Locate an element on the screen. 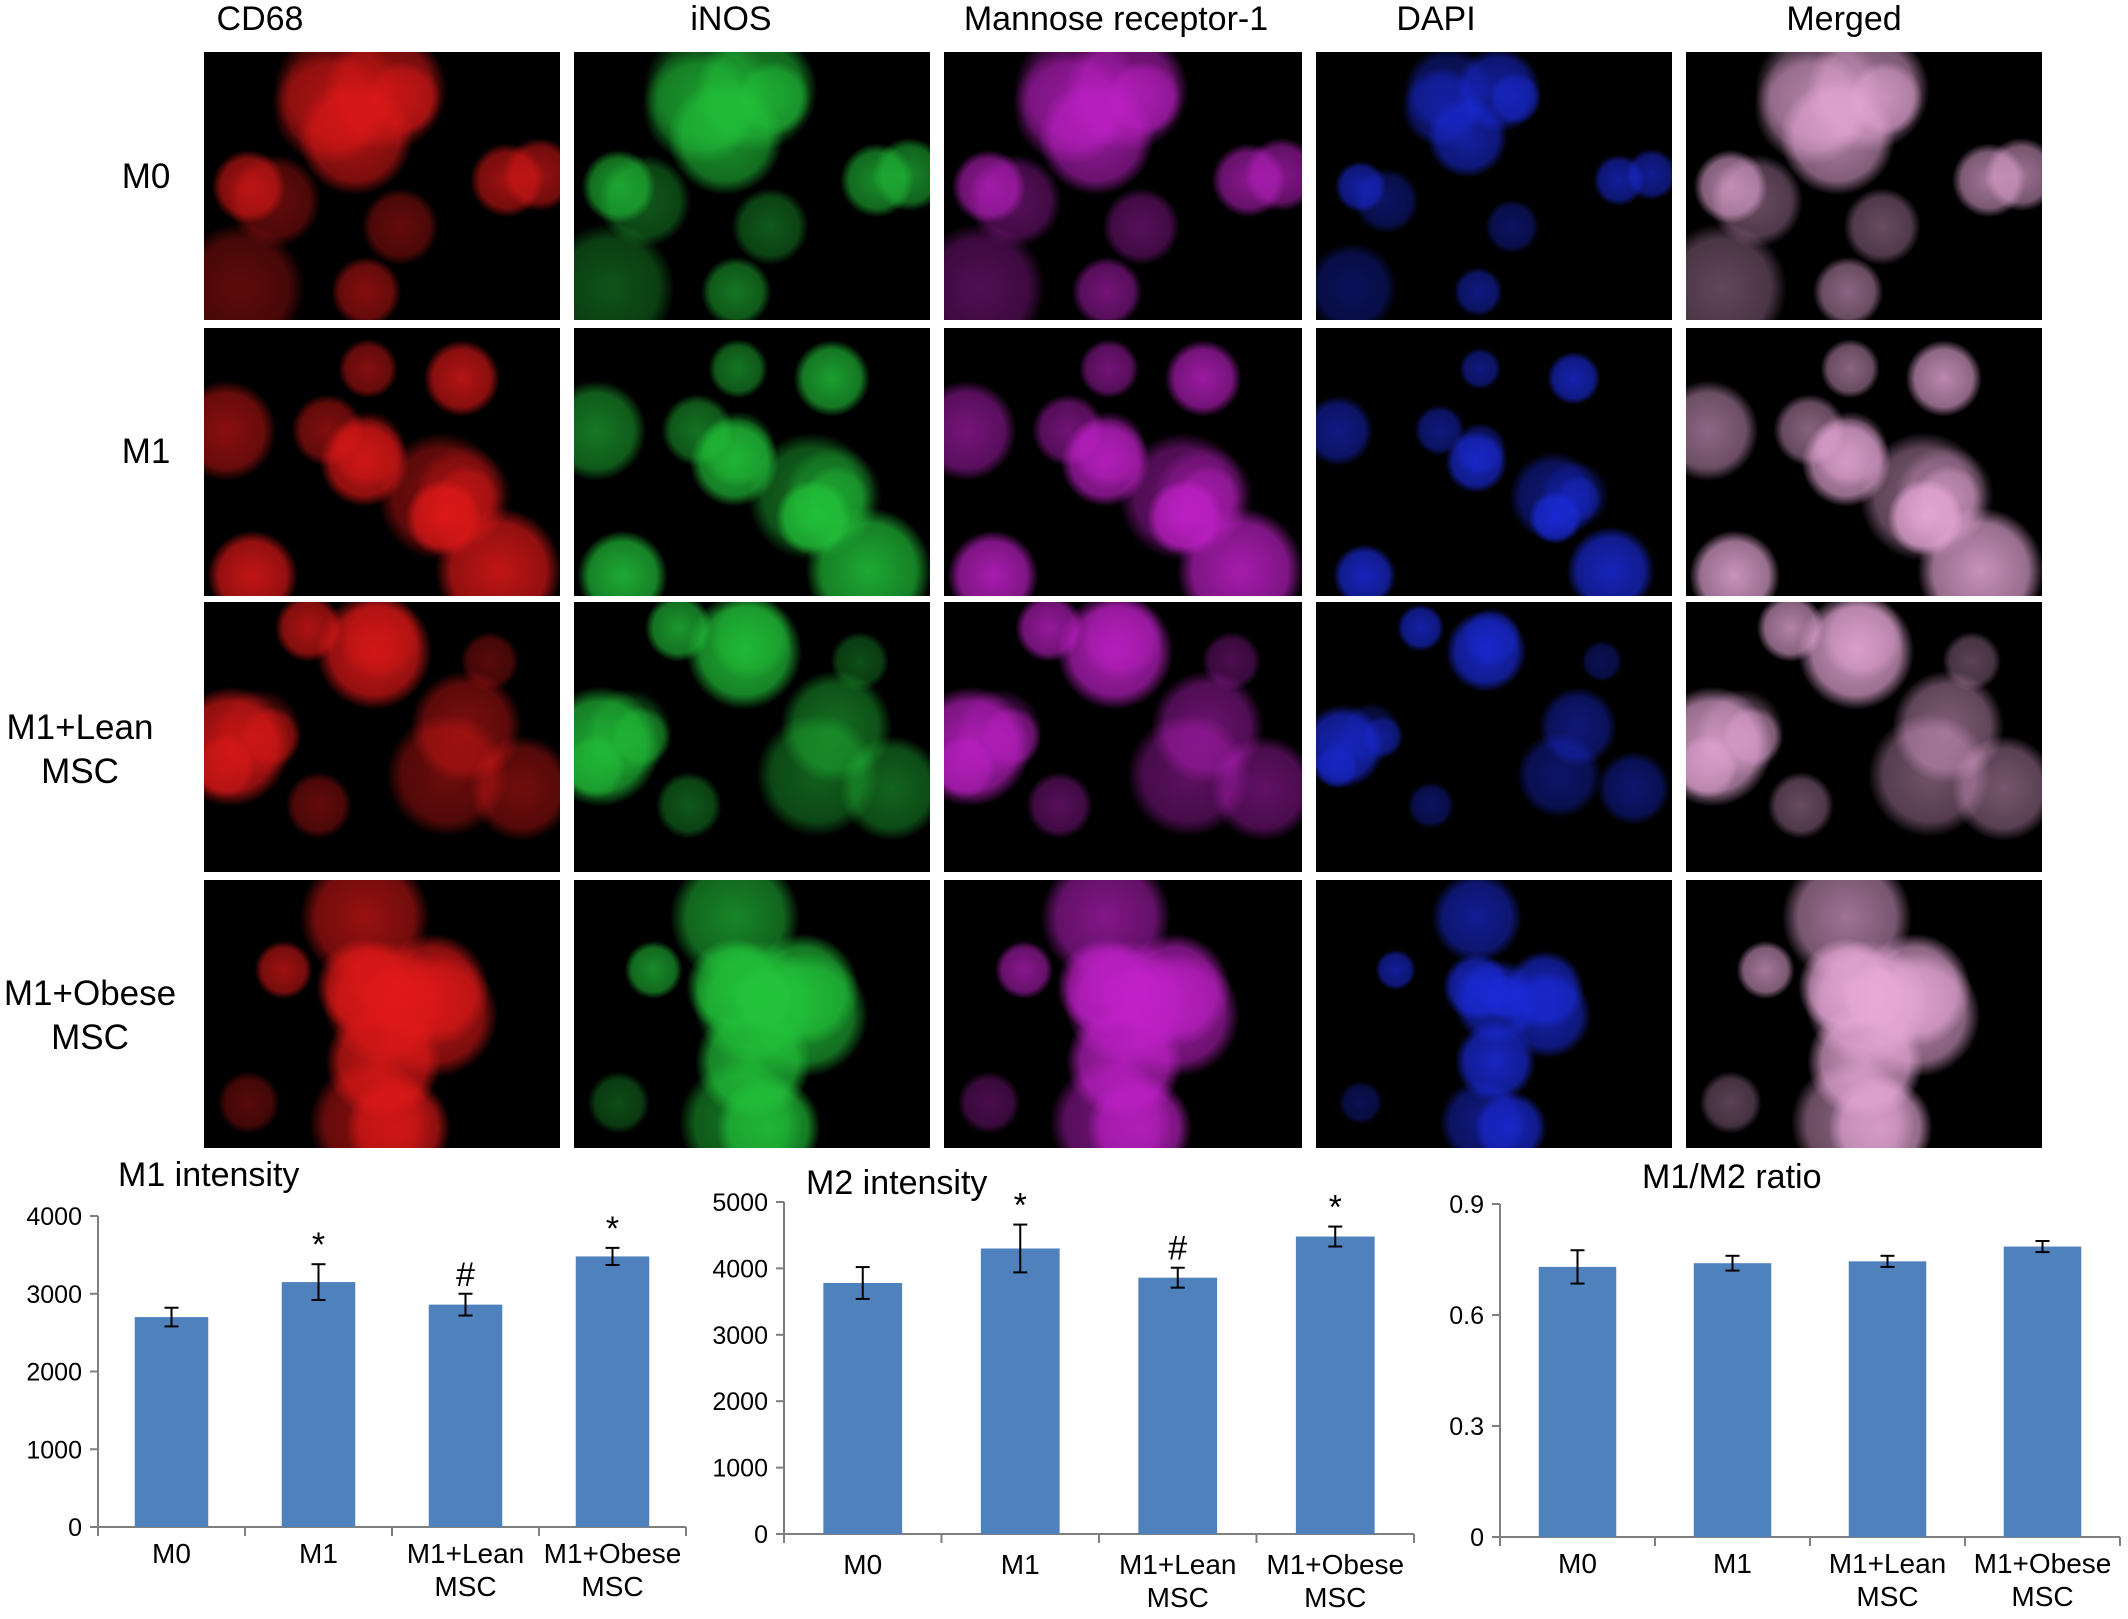 The image size is (2128, 1619). column-label-mannose-receptor: Mannose receptor-1 is located at coordinates (1116, 19).